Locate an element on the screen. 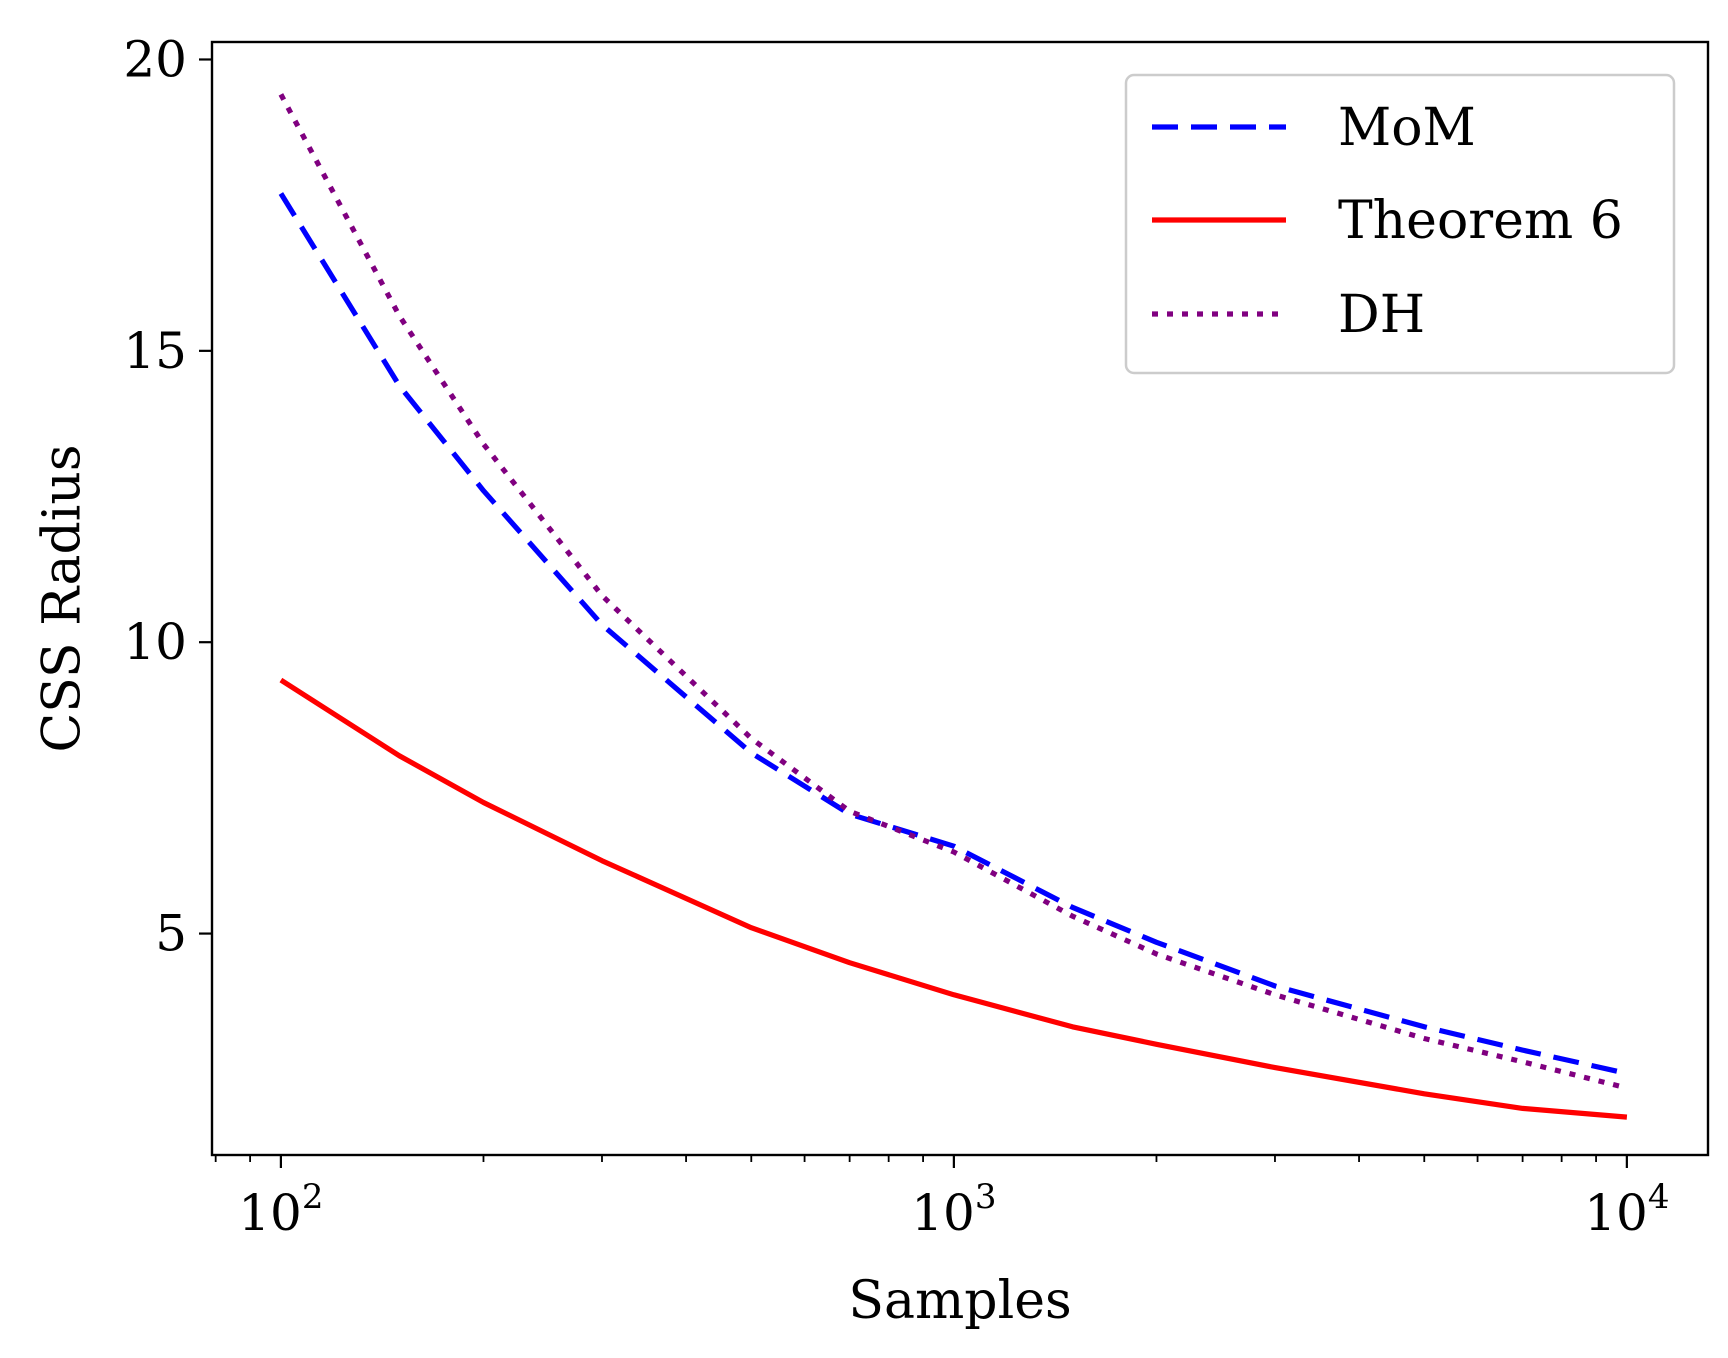 This screenshot has height=1358, width=1728. legend-box is located at coordinates (1400, 224).